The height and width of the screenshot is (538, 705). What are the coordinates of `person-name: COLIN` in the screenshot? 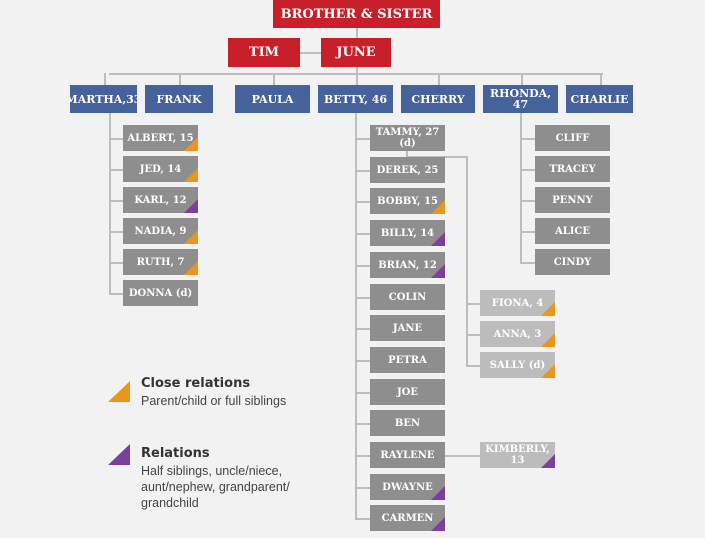 It's located at (407, 297).